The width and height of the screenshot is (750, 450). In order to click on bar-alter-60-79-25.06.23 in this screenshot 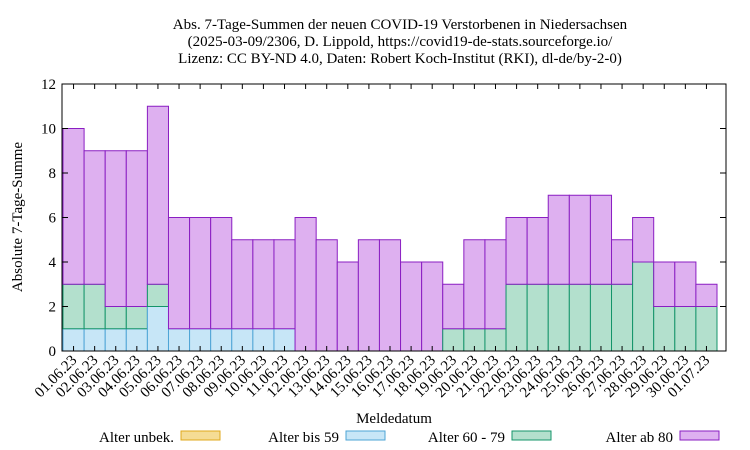, I will do `click(579, 317)`.